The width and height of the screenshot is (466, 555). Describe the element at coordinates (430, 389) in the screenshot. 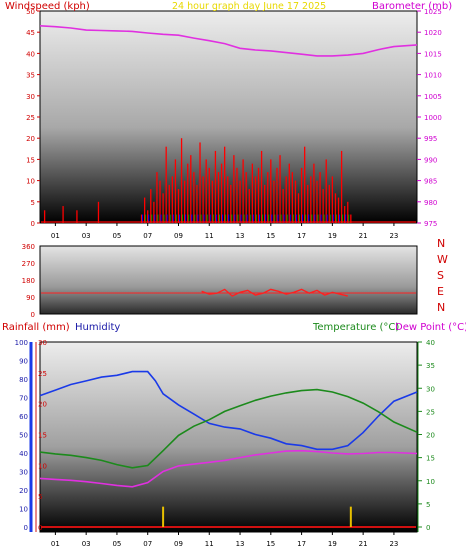

I see `temperature-tick-label: 30` at that location.